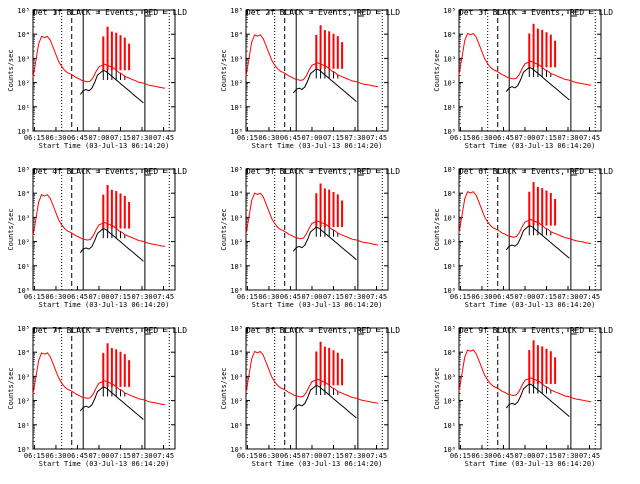 This screenshot has height=484, width=640. What do you see at coordinates (536, 12) in the screenshot?
I see `panel-title: Det 3f BLACK = Events, RED = LLD` at bounding box center [536, 12].